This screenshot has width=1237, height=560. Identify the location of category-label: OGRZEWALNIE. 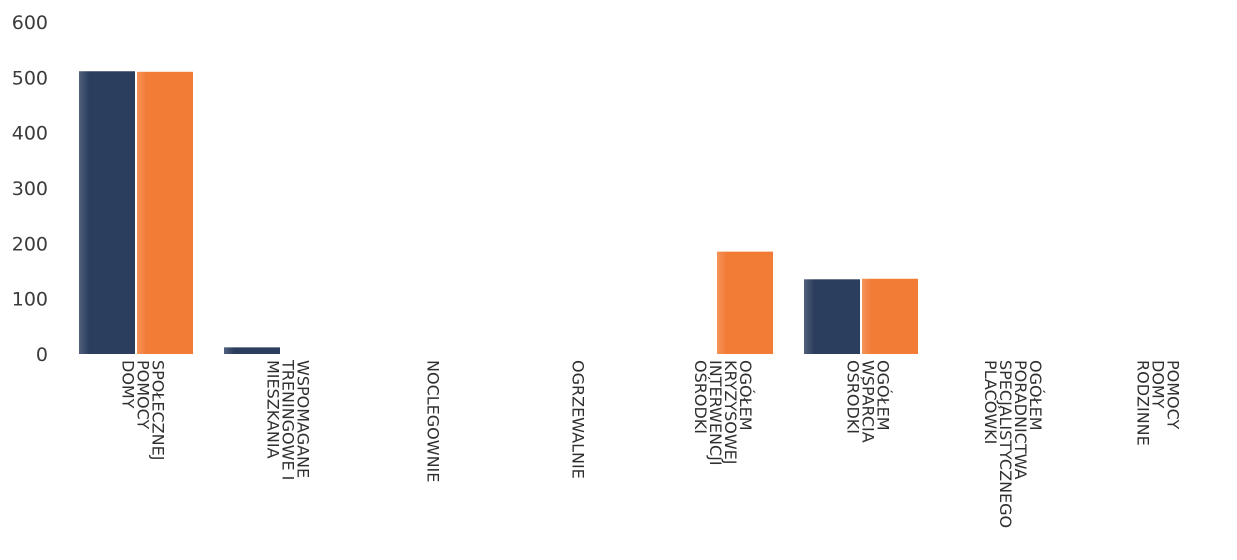
(578, 419).